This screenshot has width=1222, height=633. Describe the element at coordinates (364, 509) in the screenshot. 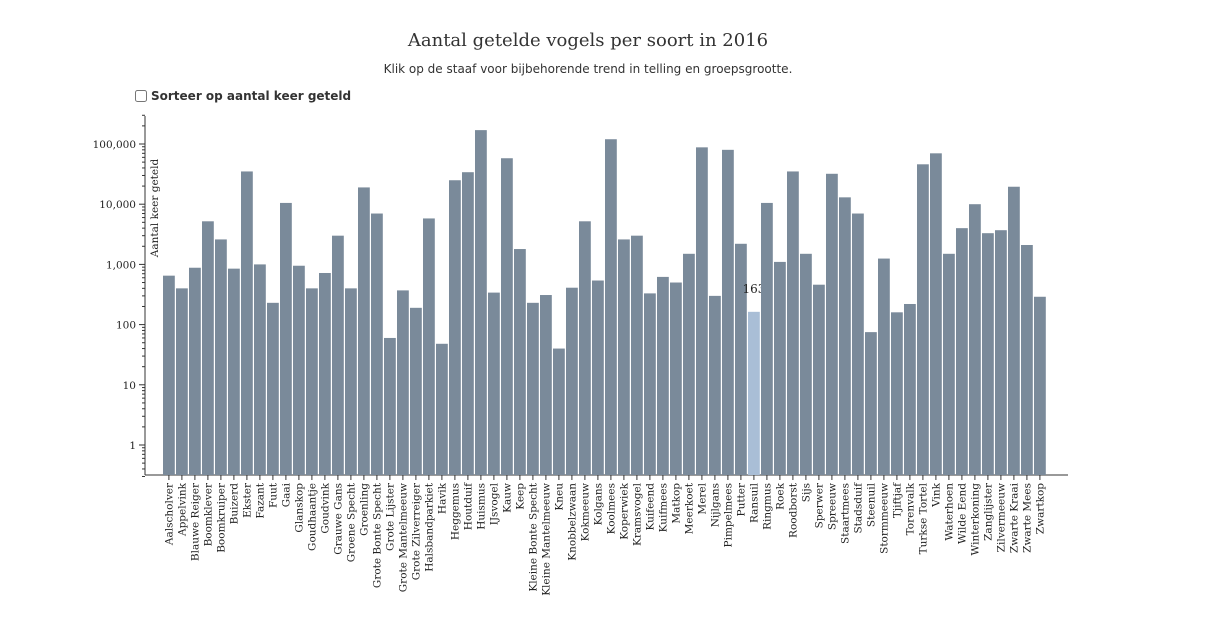

I see `x-tick-label: Groenling` at that location.